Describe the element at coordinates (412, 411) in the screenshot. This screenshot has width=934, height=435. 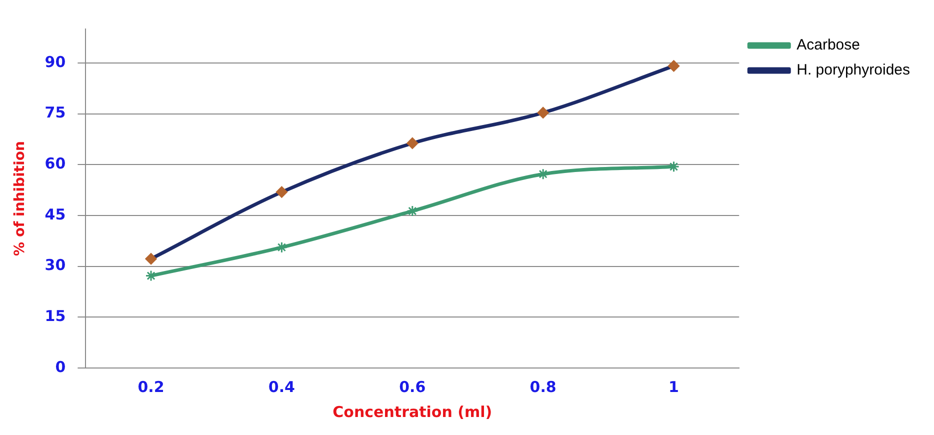
I see `x-axis-title: Concentration (ml)` at that location.